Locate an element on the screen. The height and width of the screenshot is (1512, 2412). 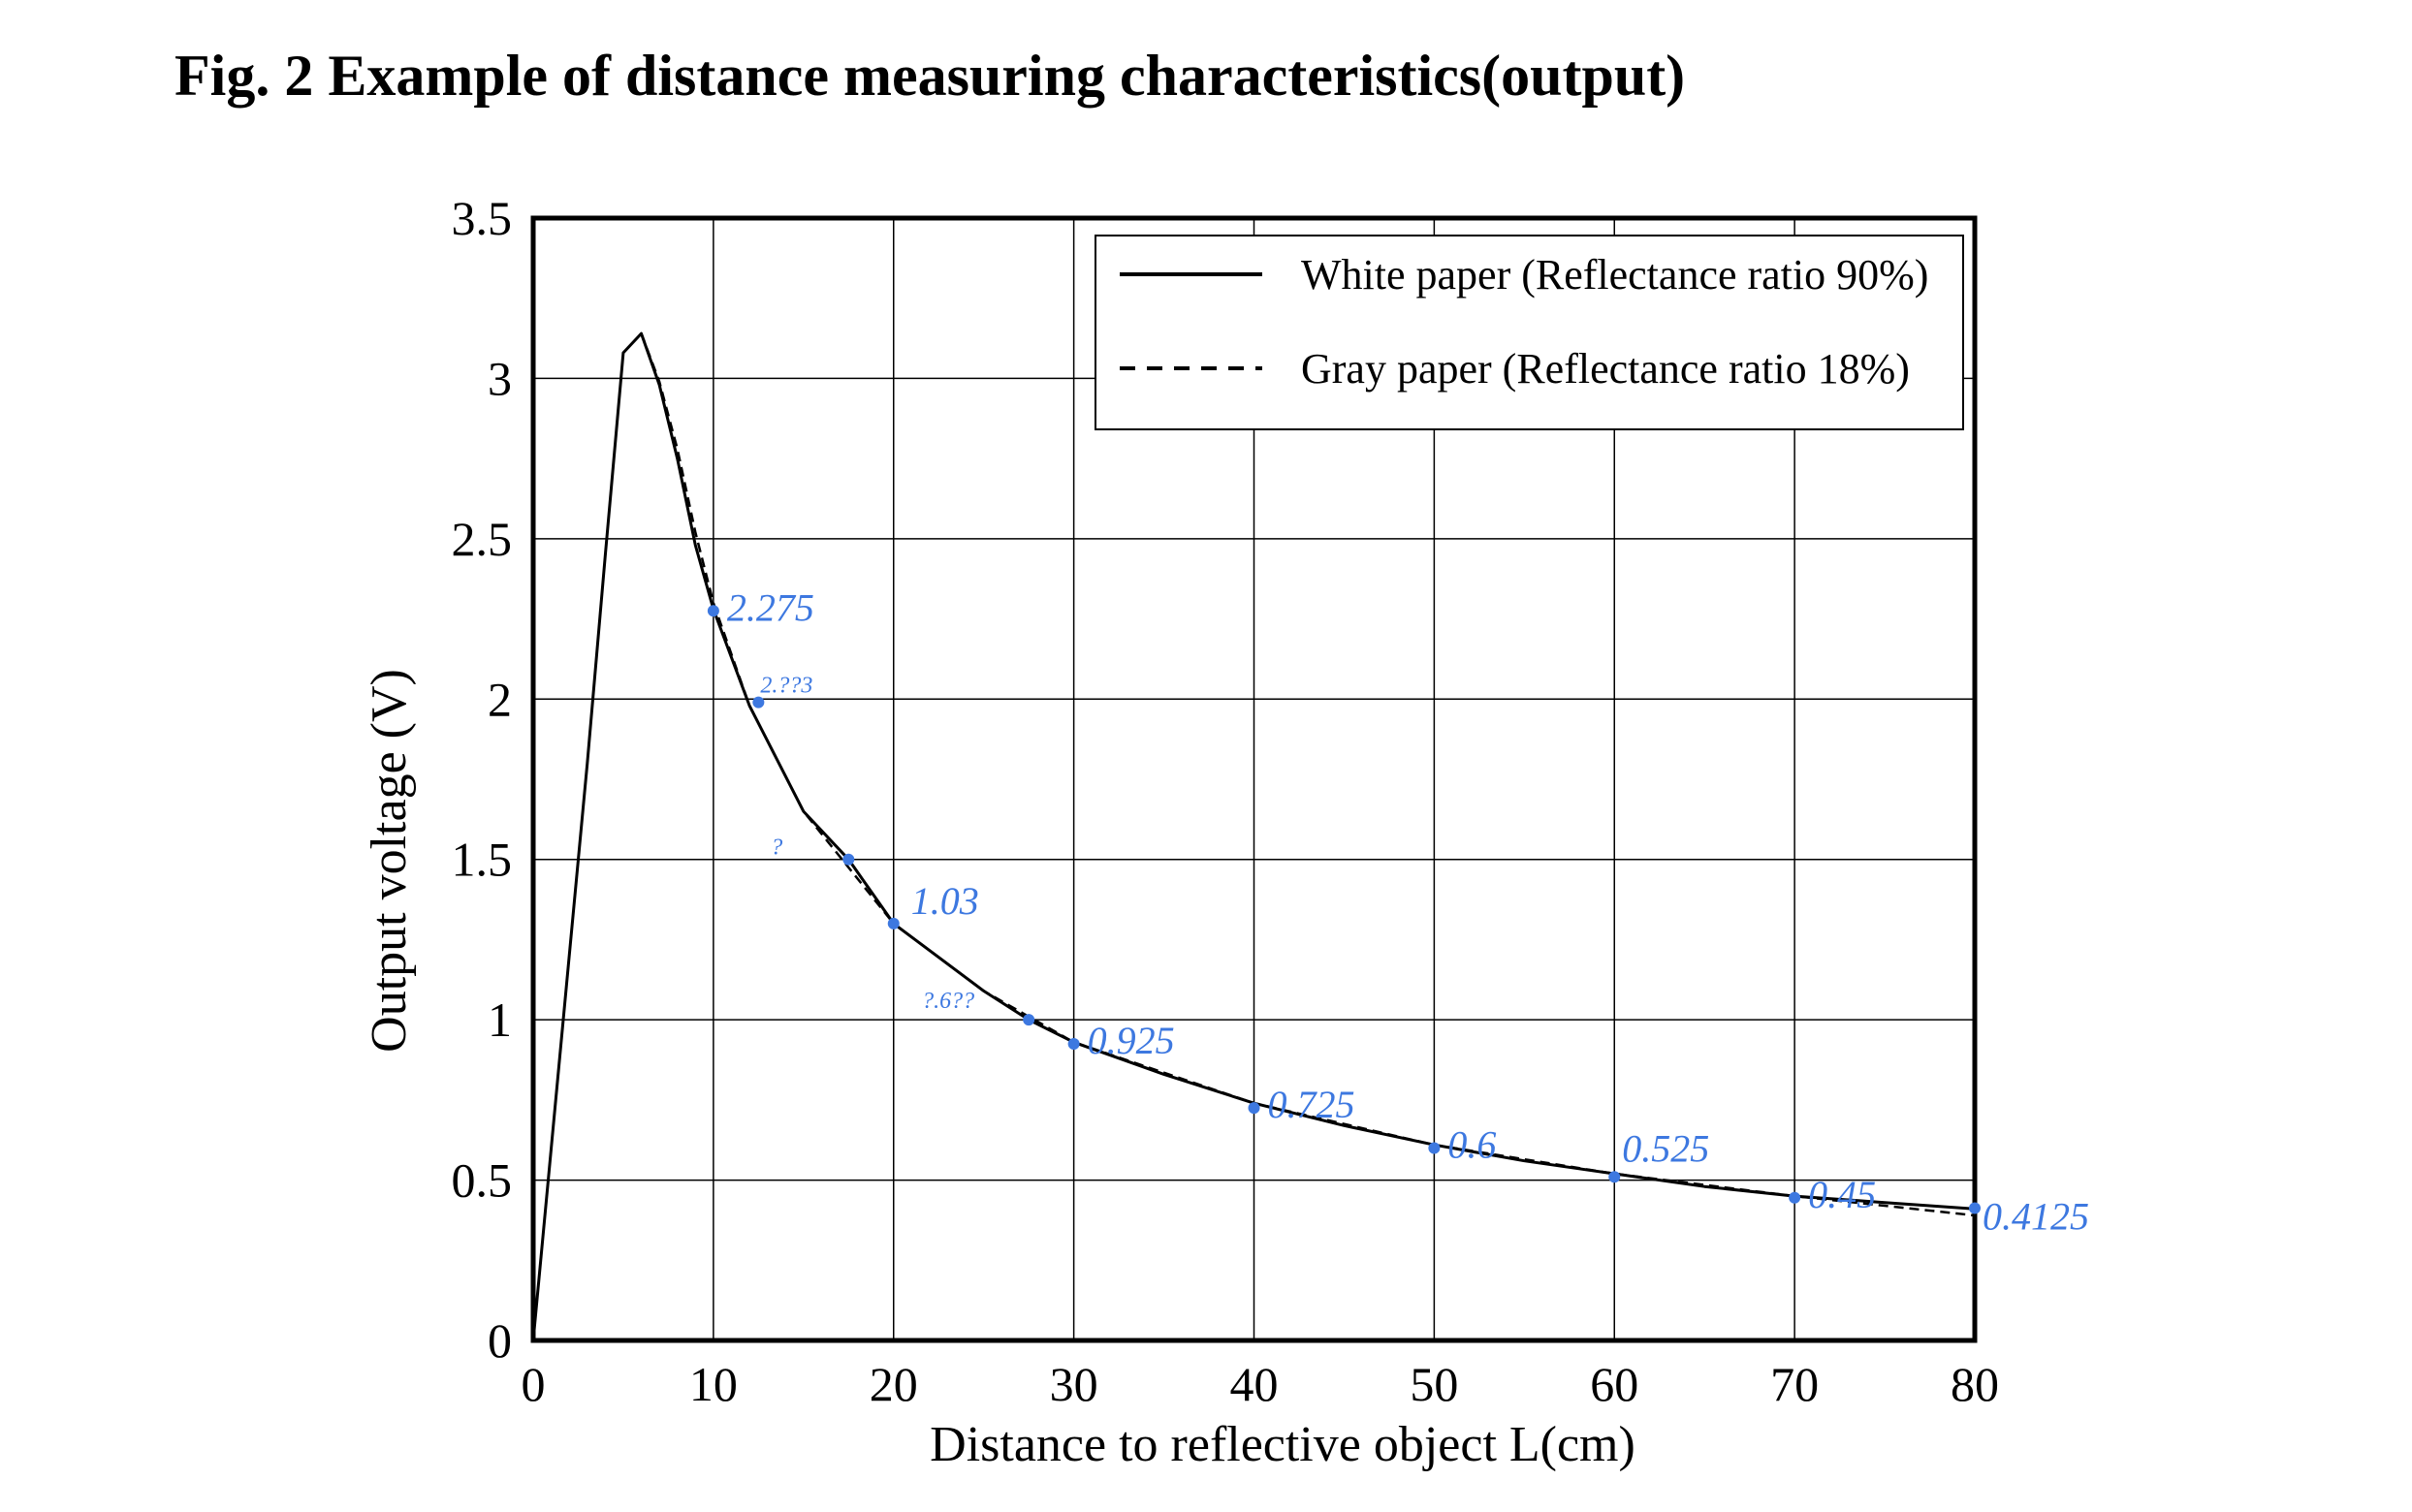
annotation-label: 0.925 is located at coordinates (1131, 1041).